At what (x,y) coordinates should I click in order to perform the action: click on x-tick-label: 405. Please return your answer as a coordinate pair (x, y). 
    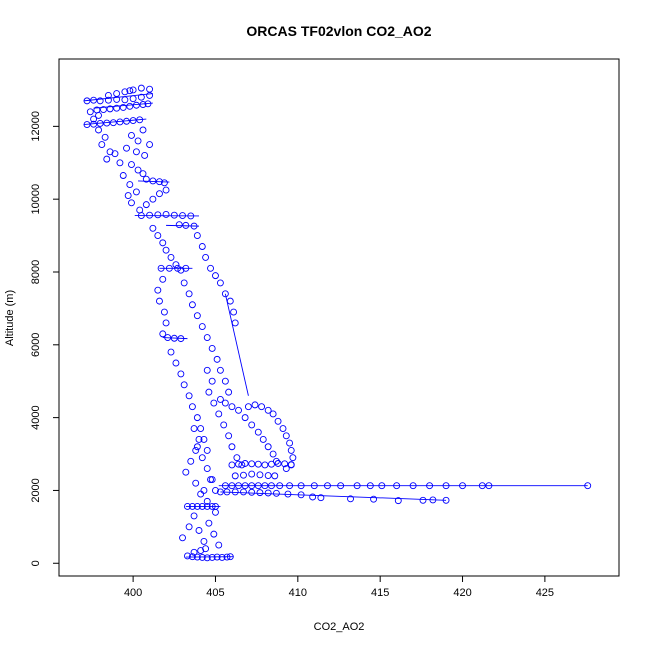
    Looking at the image, I should click on (215, 593).